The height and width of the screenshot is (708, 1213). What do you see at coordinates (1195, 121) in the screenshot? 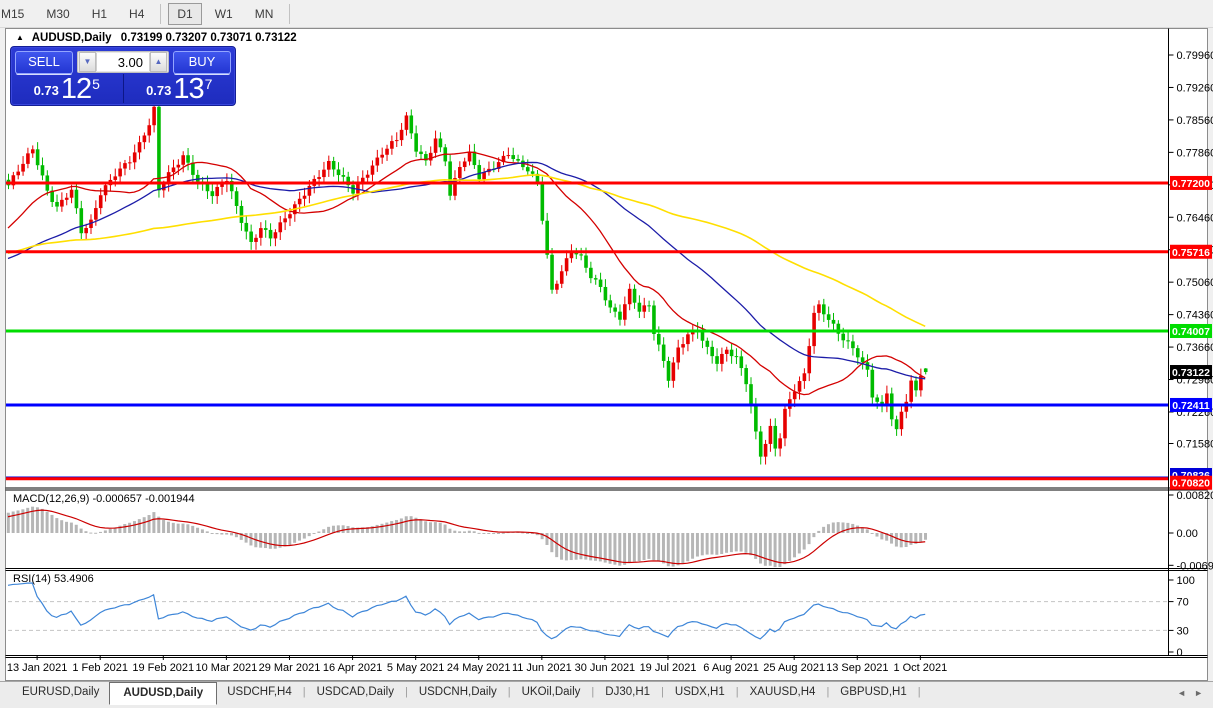
I see `svg-text: 0.78560` at bounding box center [1195, 121].